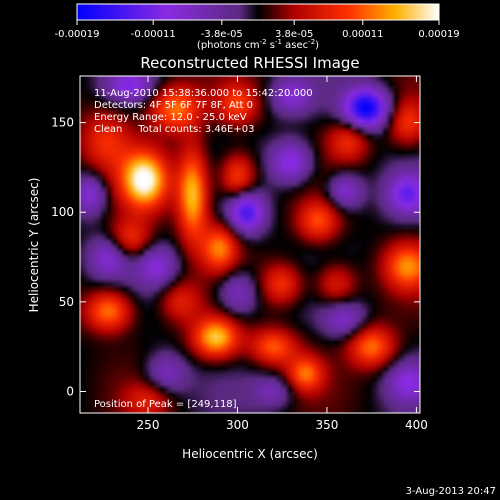 This screenshot has width=500, height=500. I want to click on x-axis-label: Heliocentric X (arcsec), so click(250, 454).